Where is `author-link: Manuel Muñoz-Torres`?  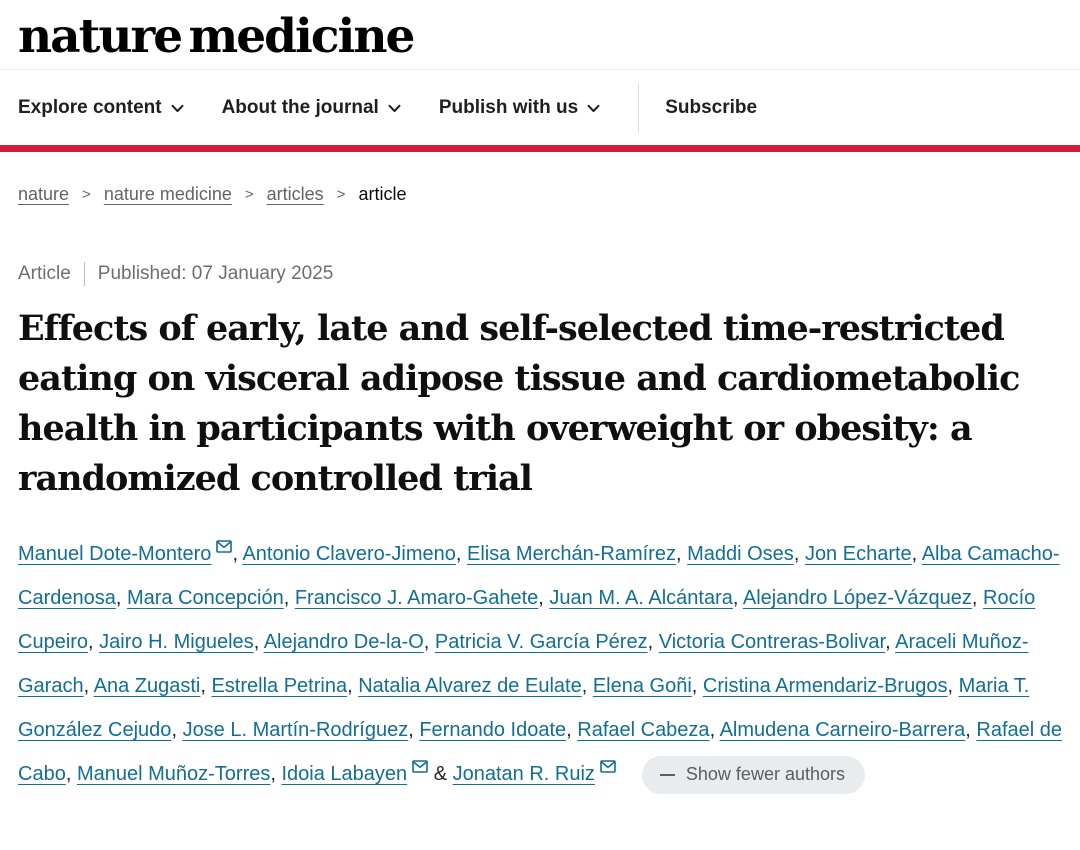 author-link: Manuel Muñoz-Torres is located at coordinates (173, 774).